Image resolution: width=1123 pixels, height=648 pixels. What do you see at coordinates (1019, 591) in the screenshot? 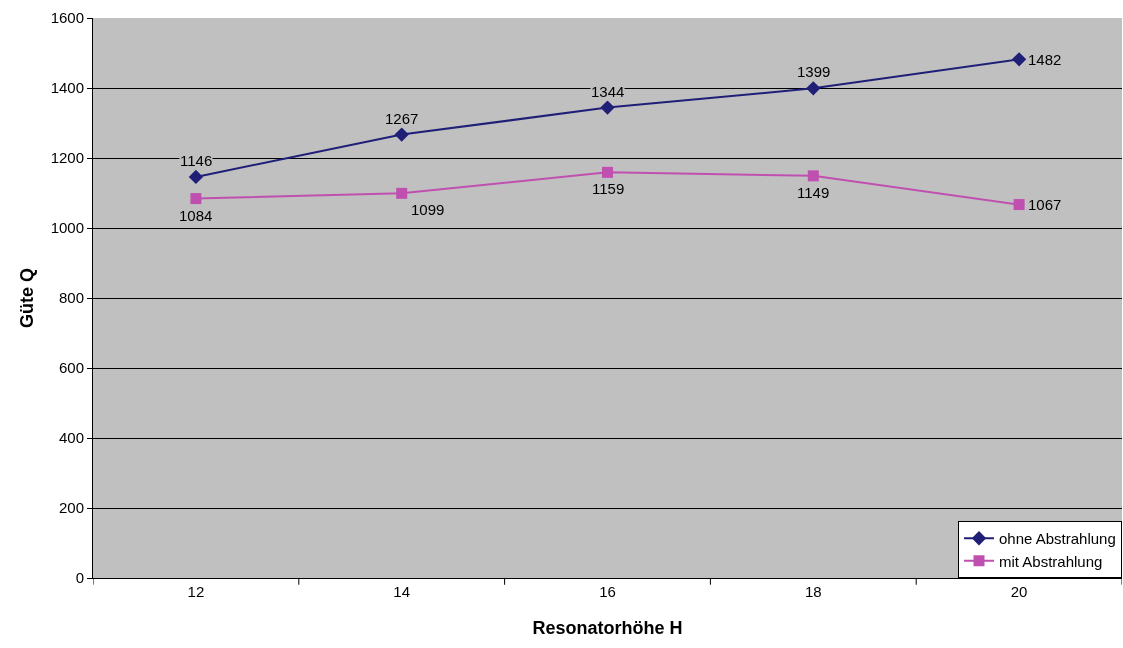
I see `x-tick-label: 20` at bounding box center [1019, 591].